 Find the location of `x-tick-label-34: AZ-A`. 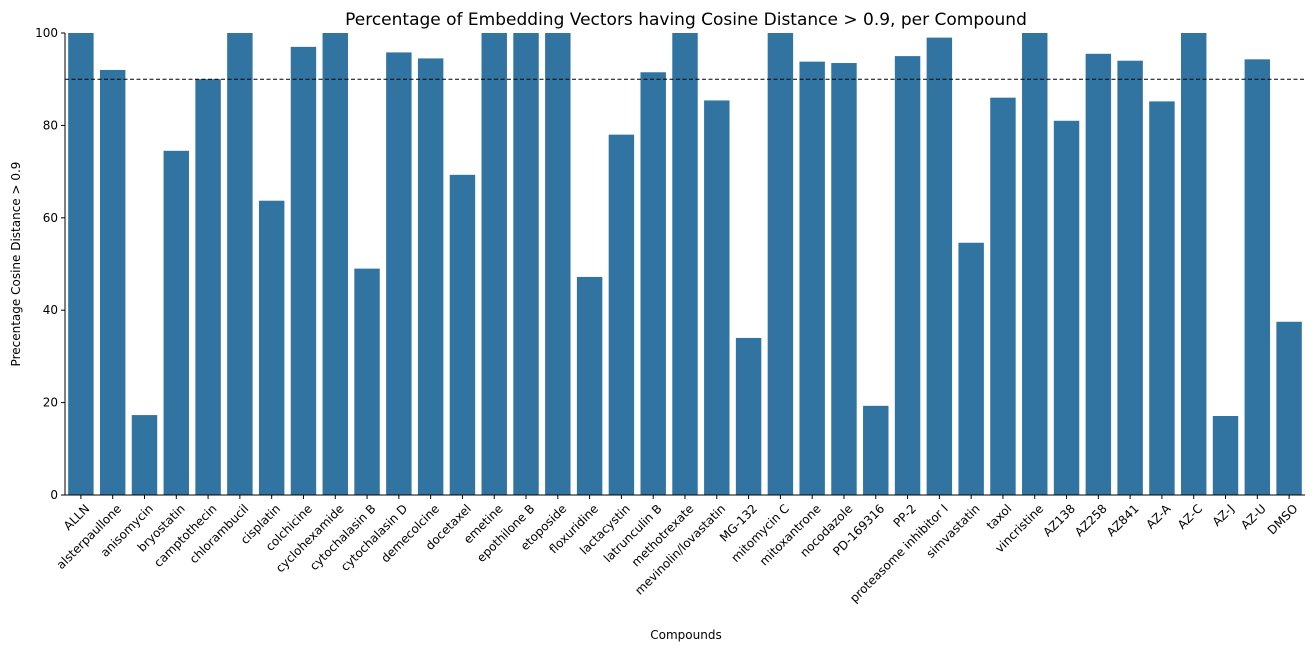

x-tick-label-34: AZ-A is located at coordinates (1158, 516).